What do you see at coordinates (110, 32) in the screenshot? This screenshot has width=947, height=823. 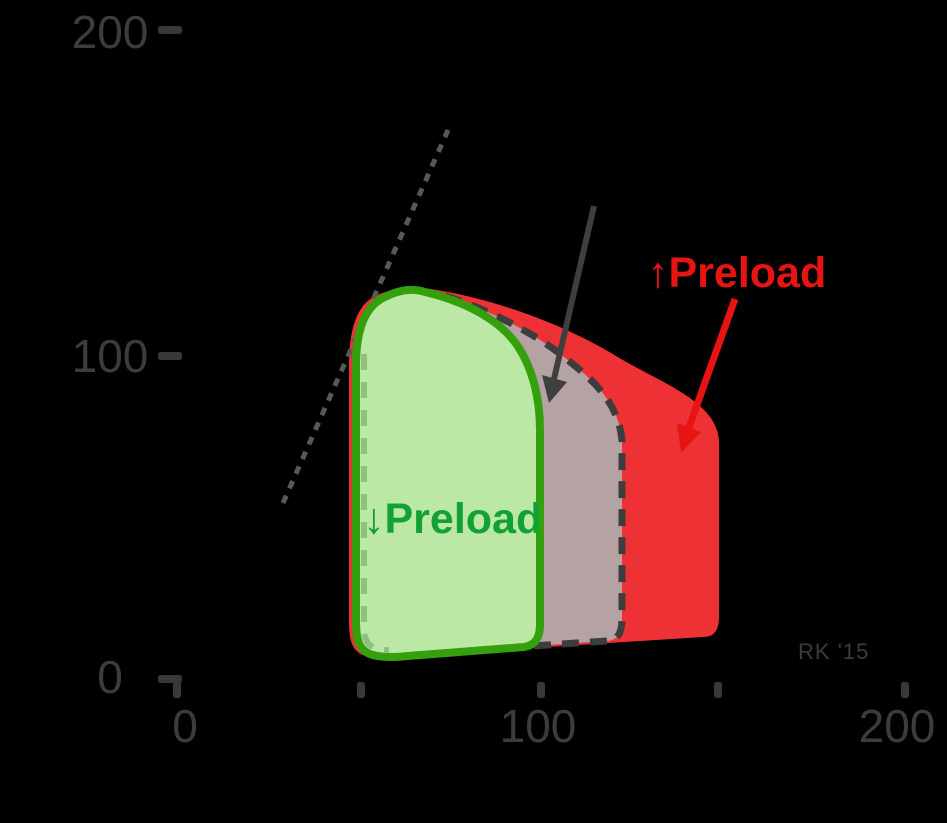 I see `y-axis-label-200: 200` at bounding box center [110, 32].